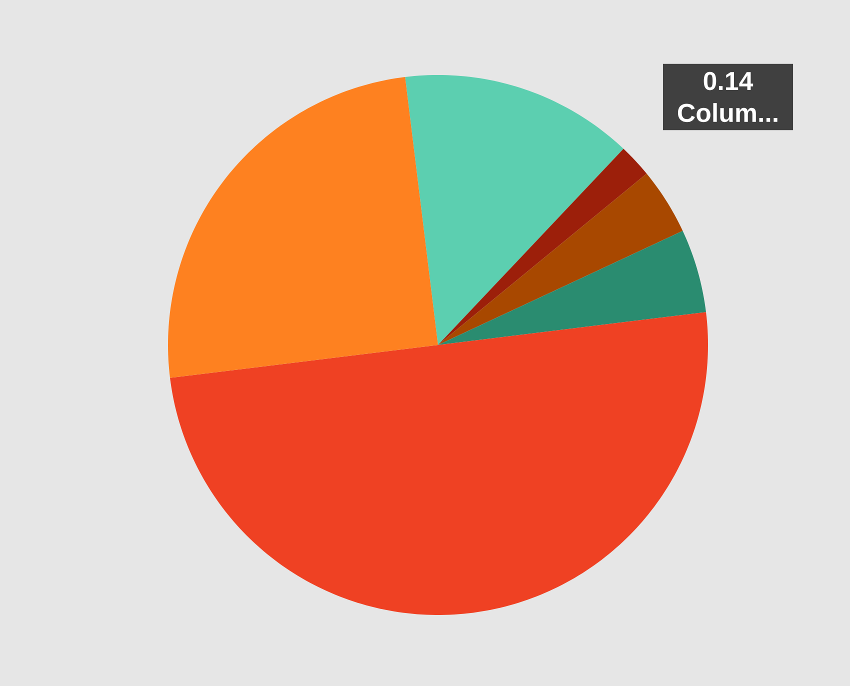  What do you see at coordinates (729, 81) in the screenshot?
I see `data-label: 0.14` at bounding box center [729, 81].